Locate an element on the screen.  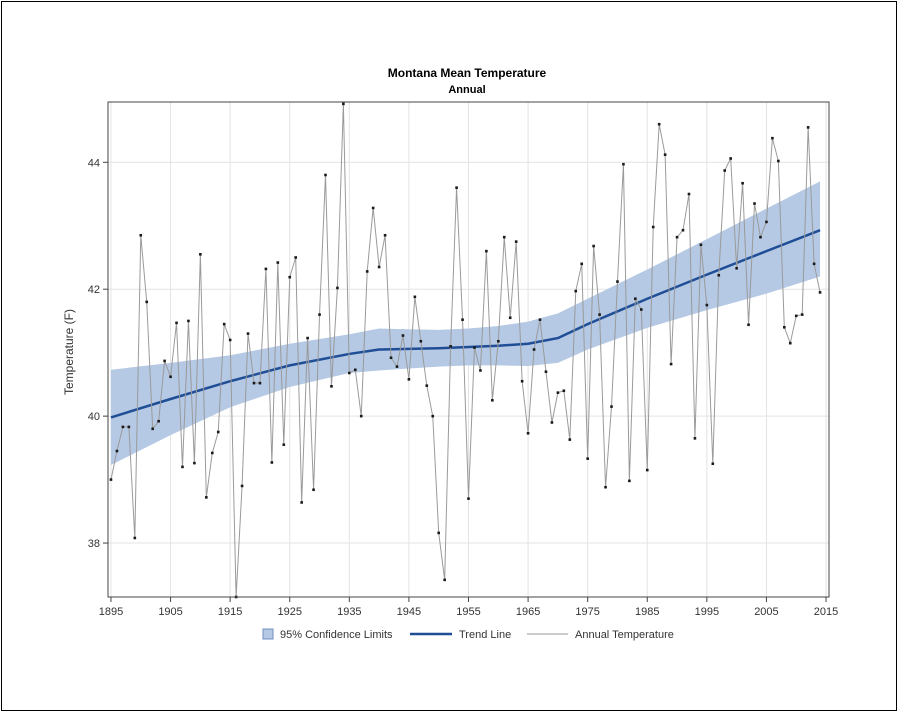
y-tick-label-38: 38 is located at coordinates (94, 544).